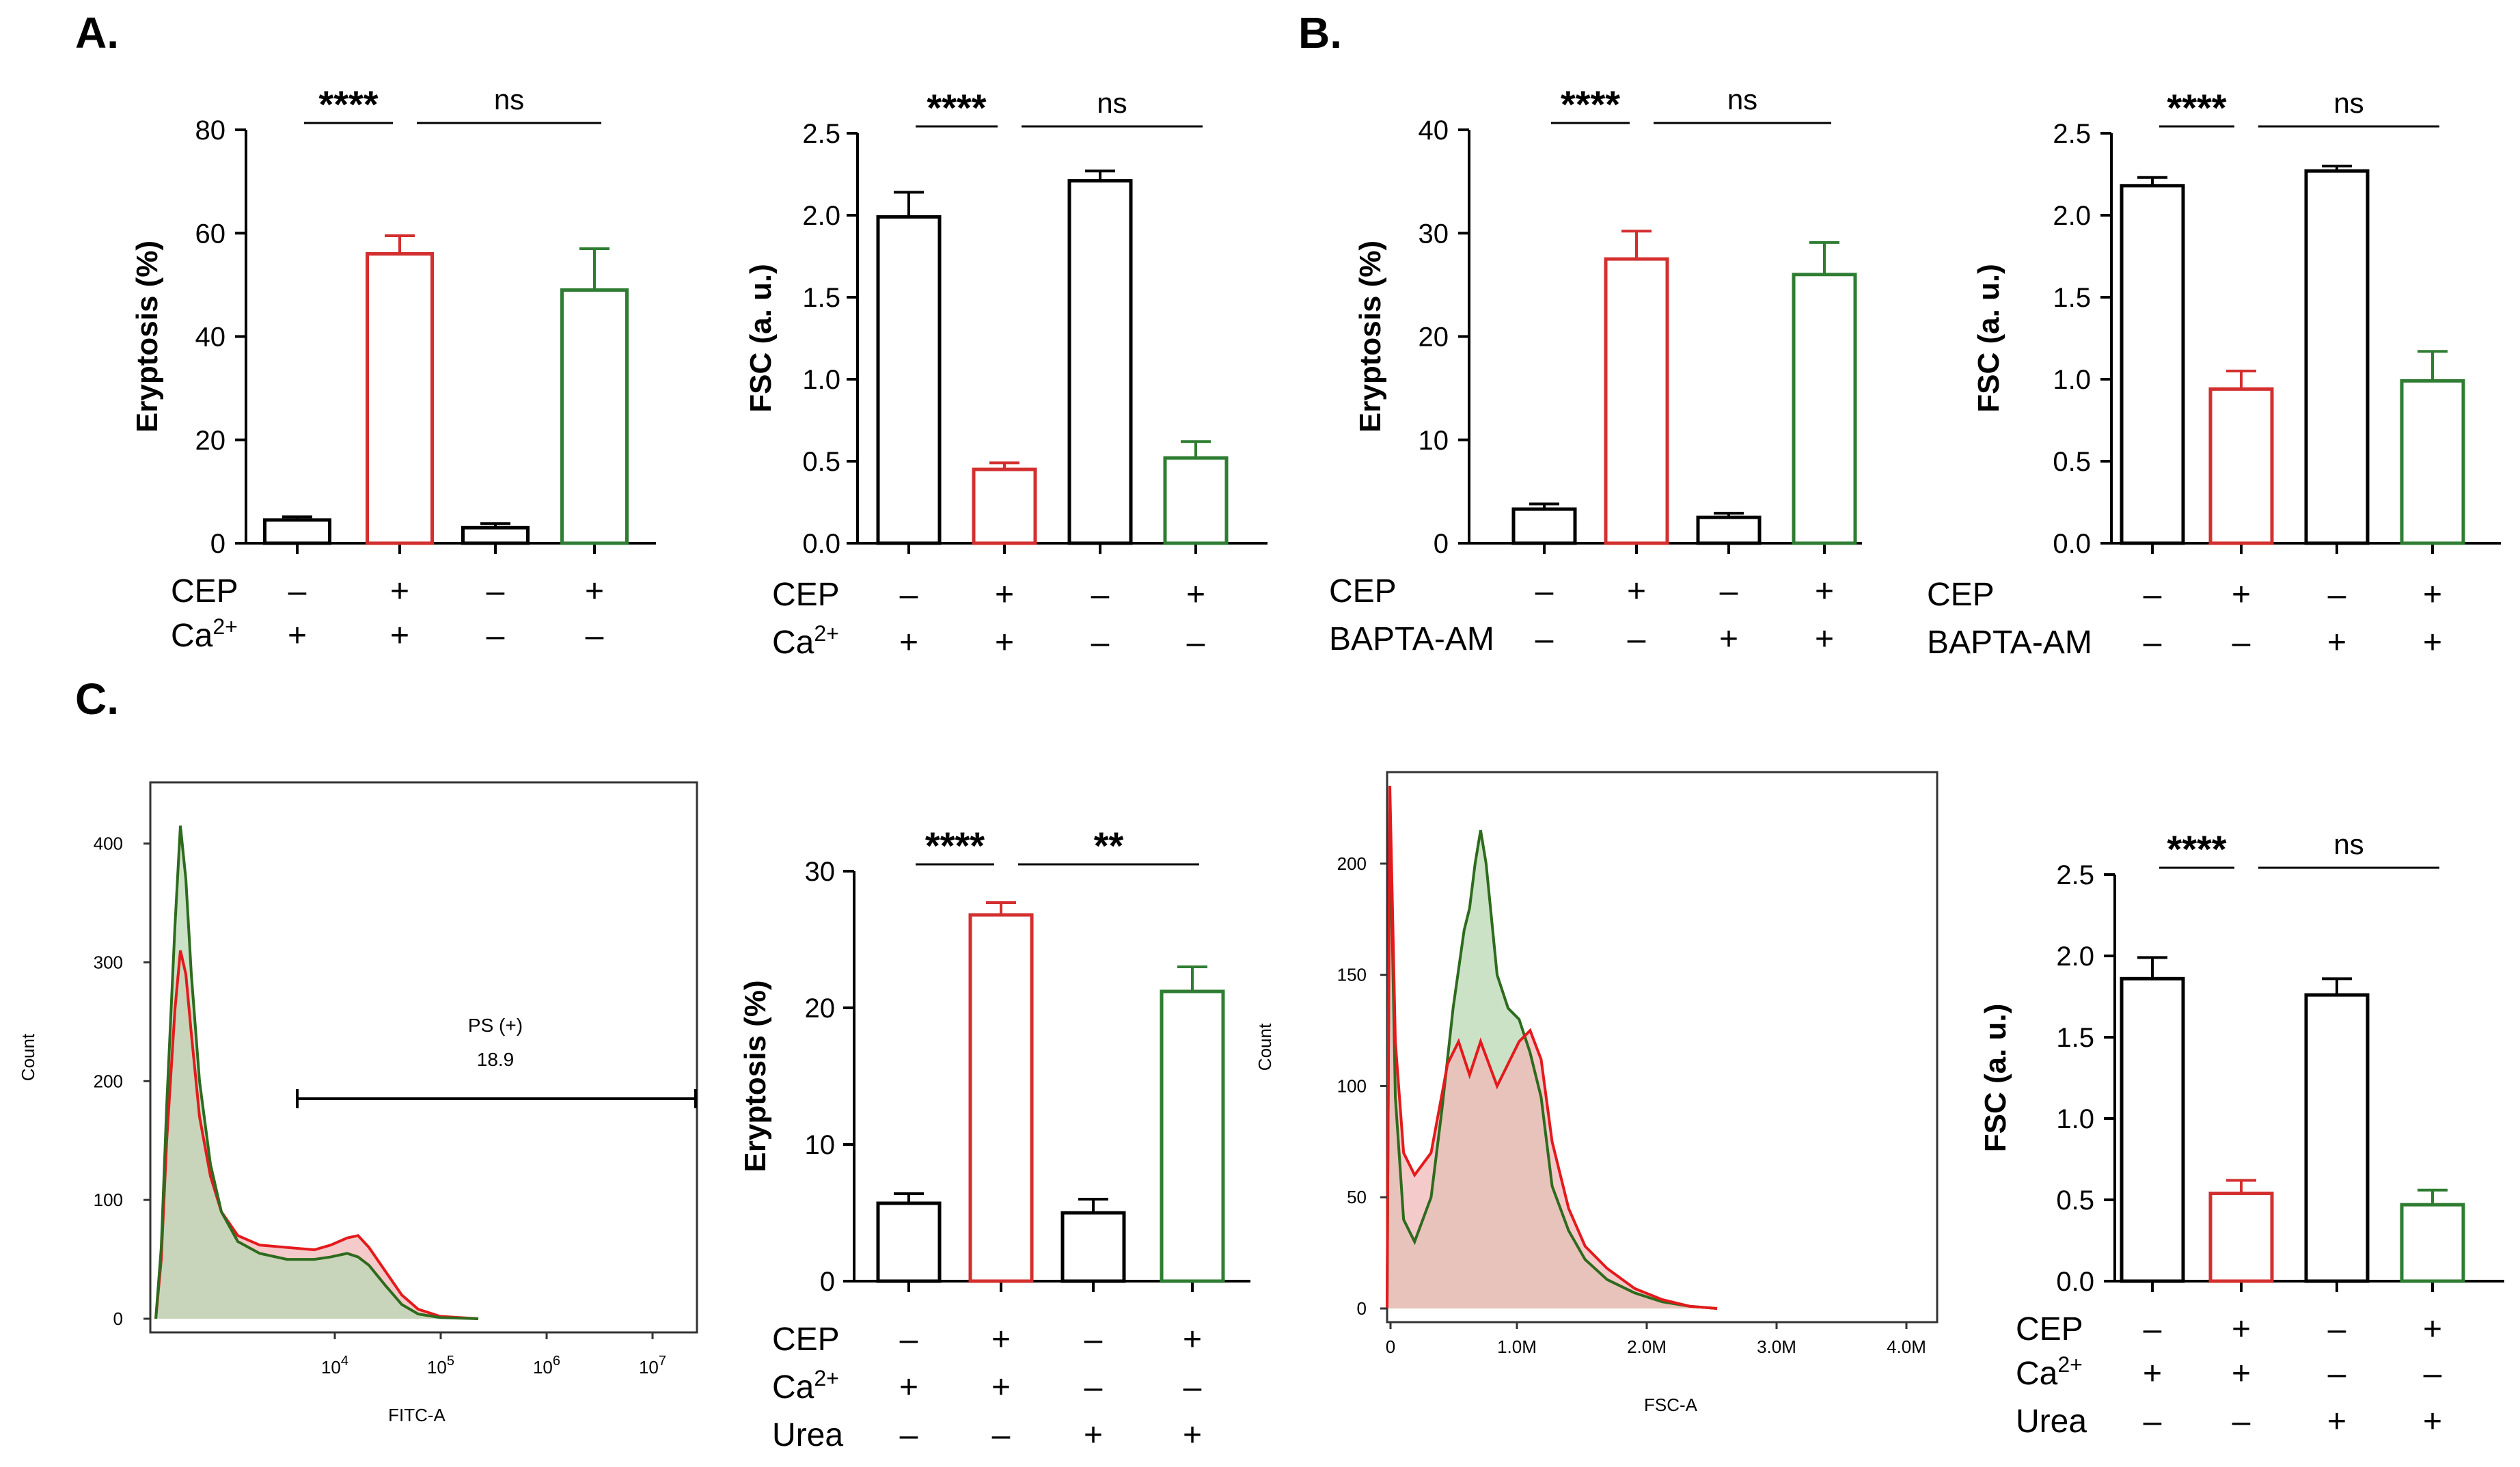  What do you see at coordinates (1671, 1405) in the screenshot?
I see `x-axis-title: FSC-A` at bounding box center [1671, 1405].